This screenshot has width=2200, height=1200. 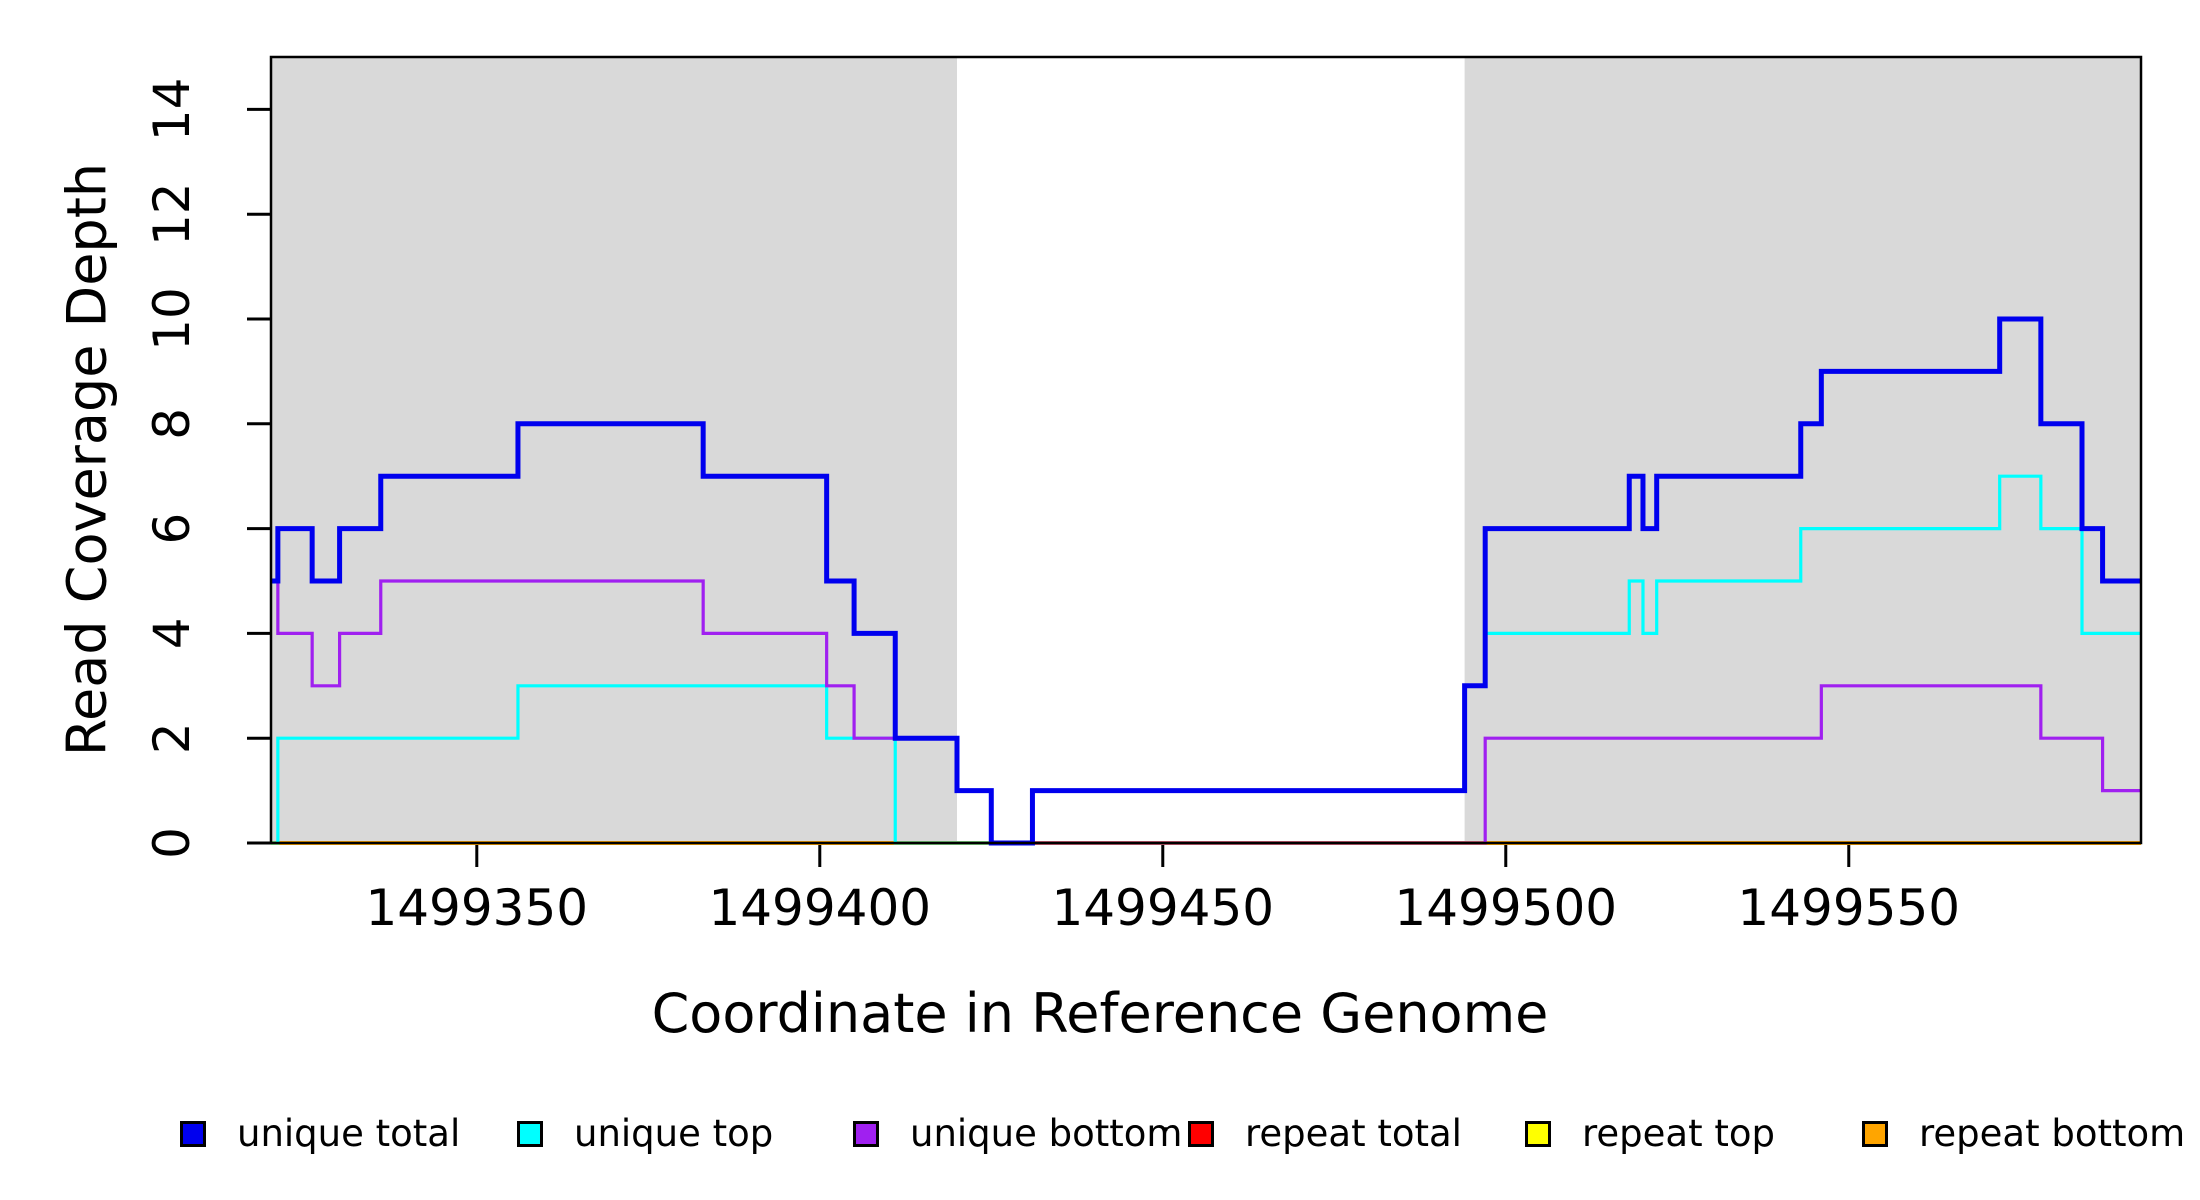 I want to click on legend-label: unique top, so click(x=674, y=1133).